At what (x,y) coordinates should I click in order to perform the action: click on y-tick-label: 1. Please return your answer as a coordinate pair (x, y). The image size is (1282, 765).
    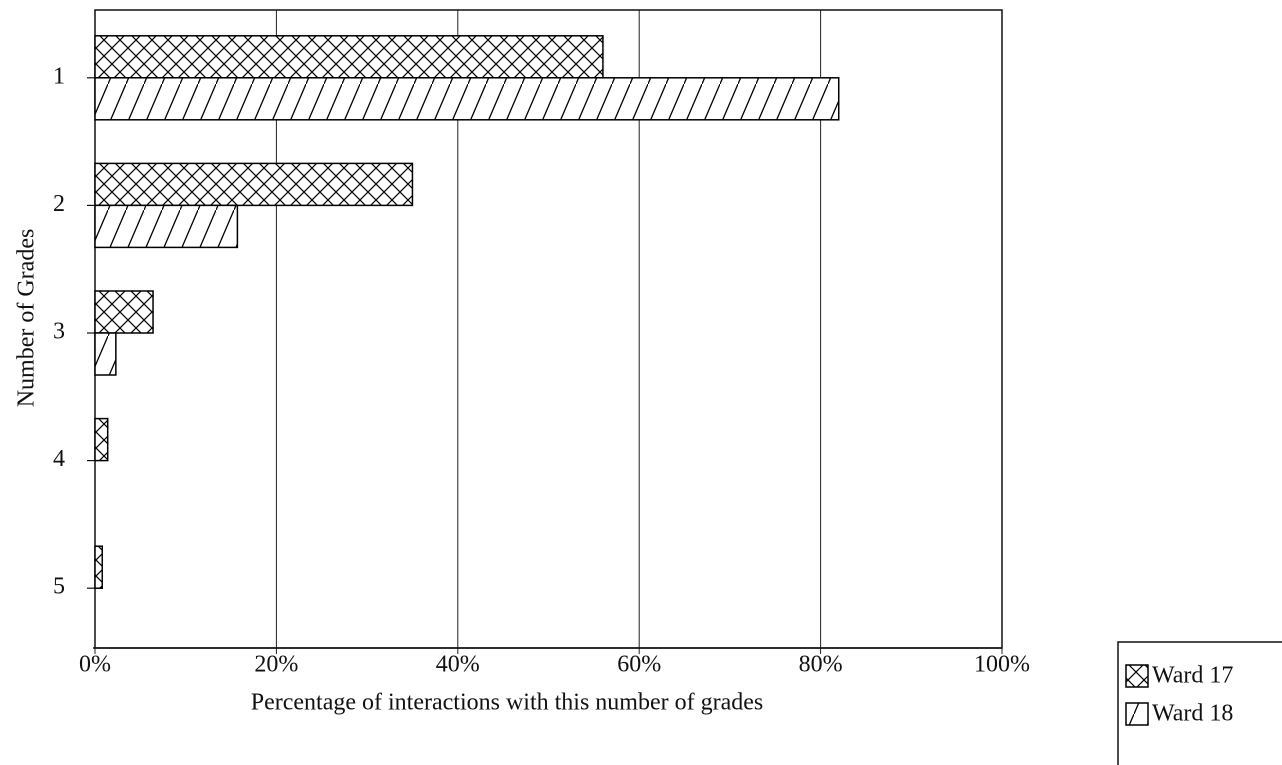
    Looking at the image, I should click on (59, 76).